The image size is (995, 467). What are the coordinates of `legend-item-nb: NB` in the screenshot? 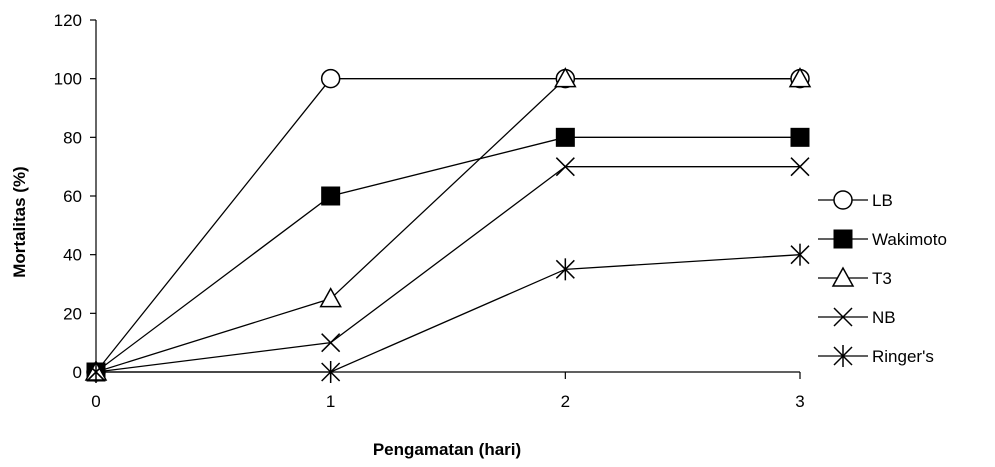 It's located at (857, 317).